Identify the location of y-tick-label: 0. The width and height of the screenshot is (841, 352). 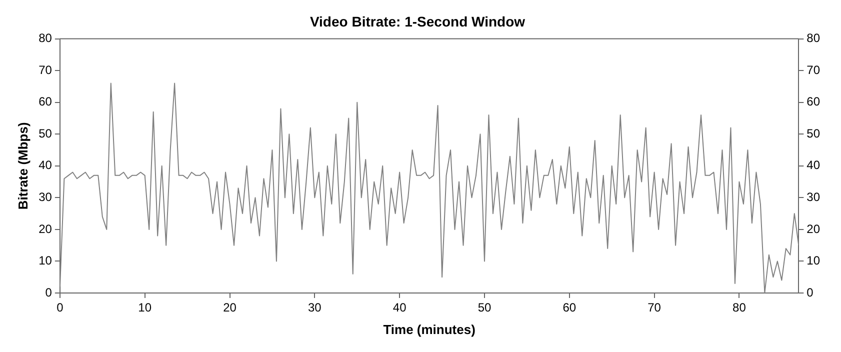
(48, 292).